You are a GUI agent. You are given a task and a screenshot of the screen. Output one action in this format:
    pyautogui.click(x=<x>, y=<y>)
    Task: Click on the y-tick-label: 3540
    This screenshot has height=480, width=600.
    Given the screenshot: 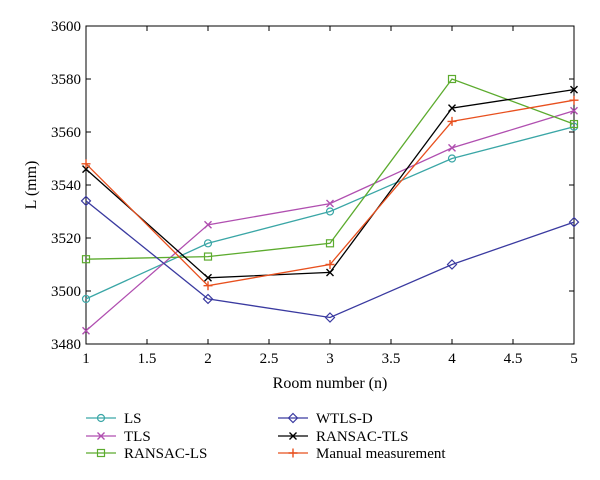 What is the action you would take?
    pyautogui.click(x=66, y=186)
    